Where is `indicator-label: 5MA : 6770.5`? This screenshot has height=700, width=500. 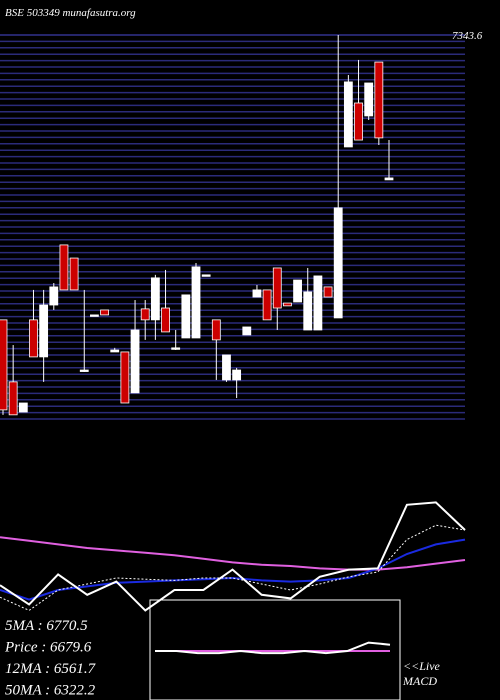
indicator-label: 5MA : 6770.5 is located at coordinates (46, 626).